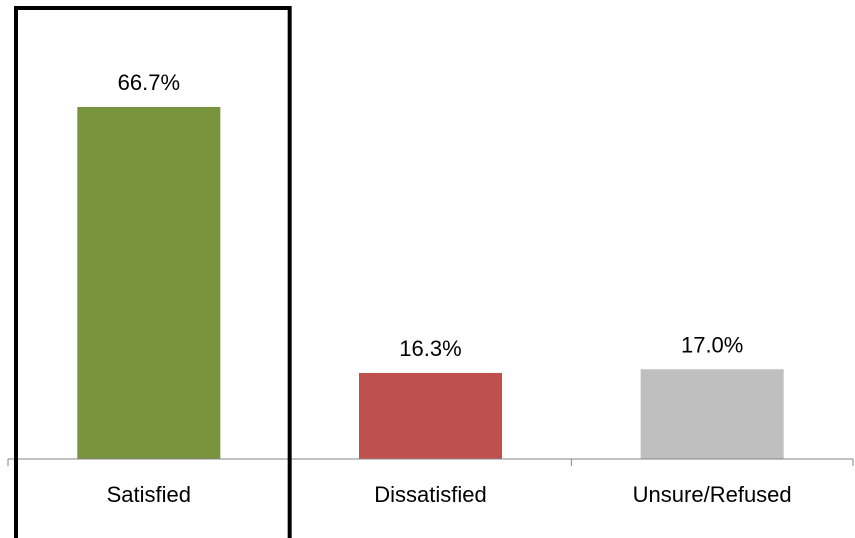 The image size is (855, 538). I want to click on category-label-satisfied: Satisfied, so click(149, 494).